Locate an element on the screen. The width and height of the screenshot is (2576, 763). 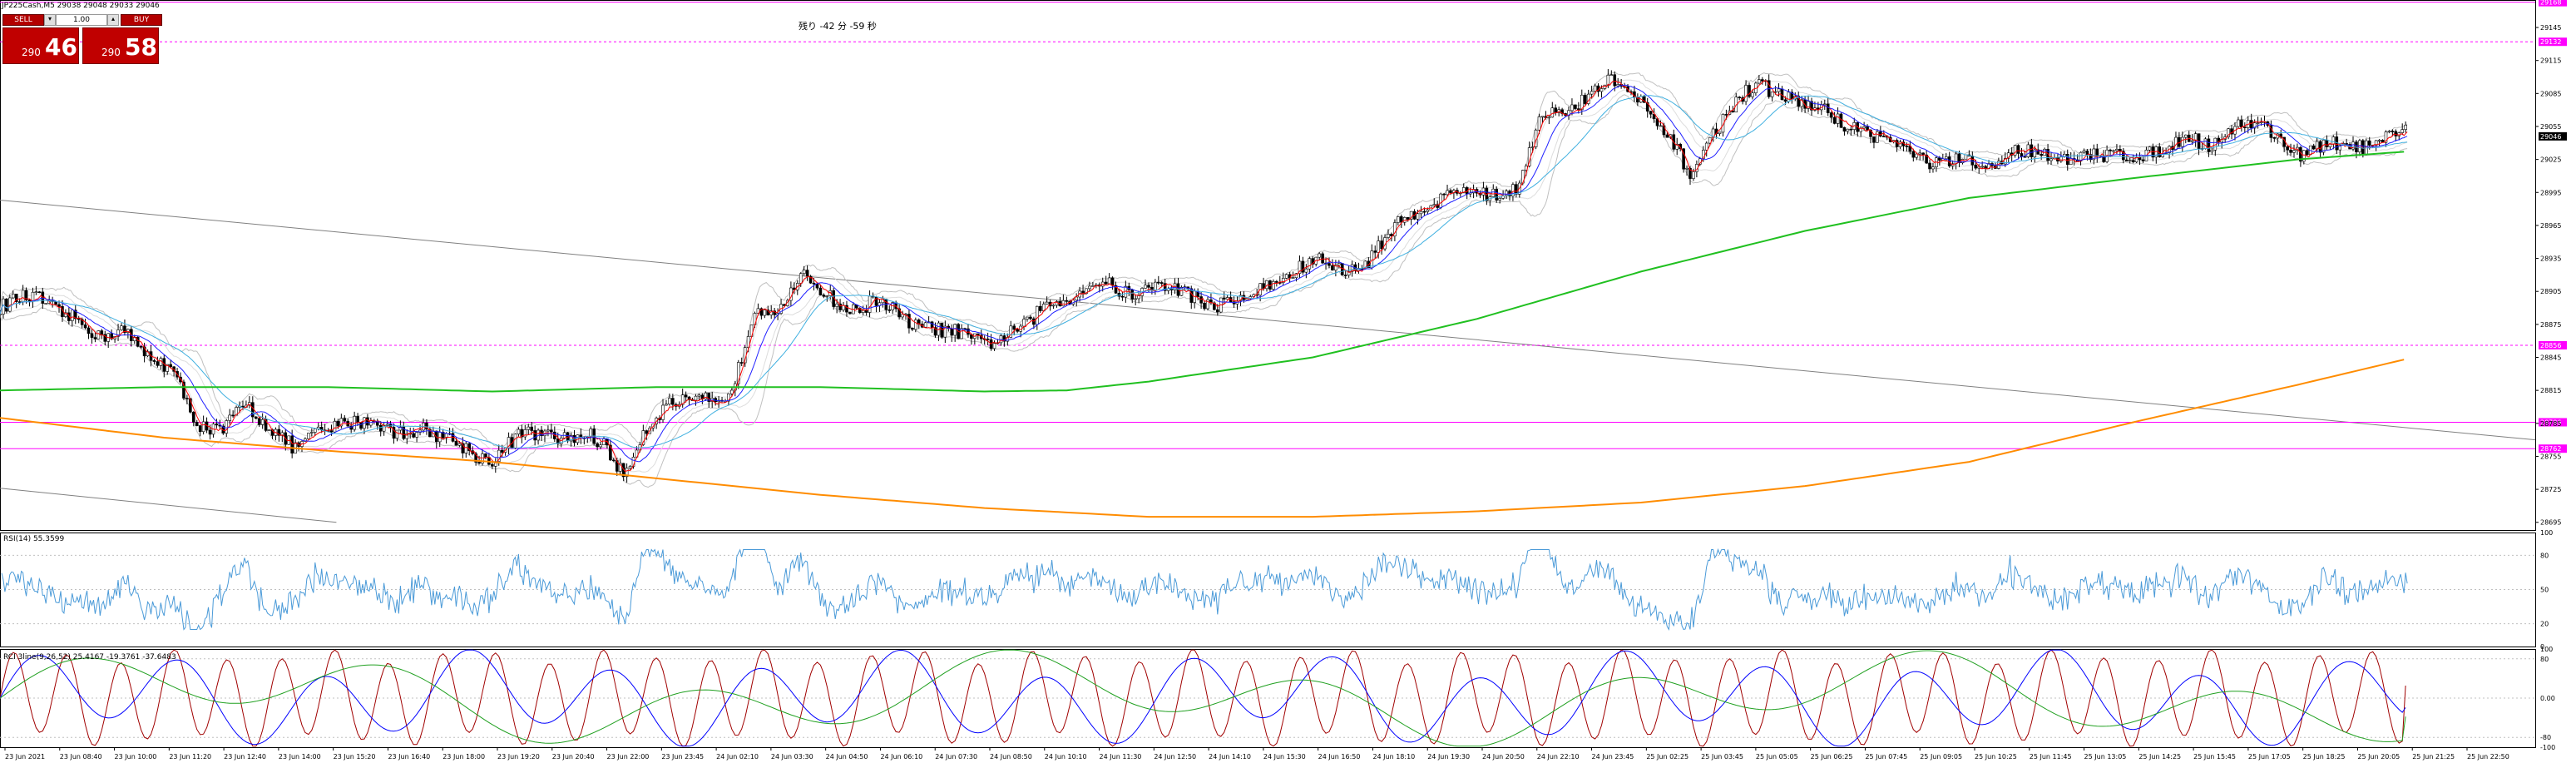
y-tick-label-6: 28965 is located at coordinates (2550, 226).